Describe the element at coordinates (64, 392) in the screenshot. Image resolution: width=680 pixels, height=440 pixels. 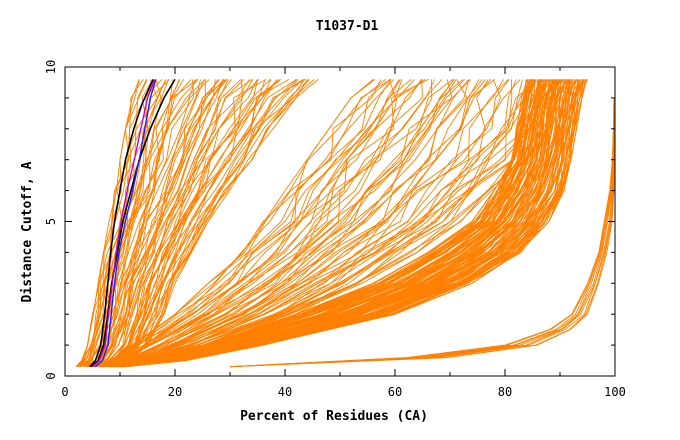
I see `x-tick-label-0: 0` at that location.